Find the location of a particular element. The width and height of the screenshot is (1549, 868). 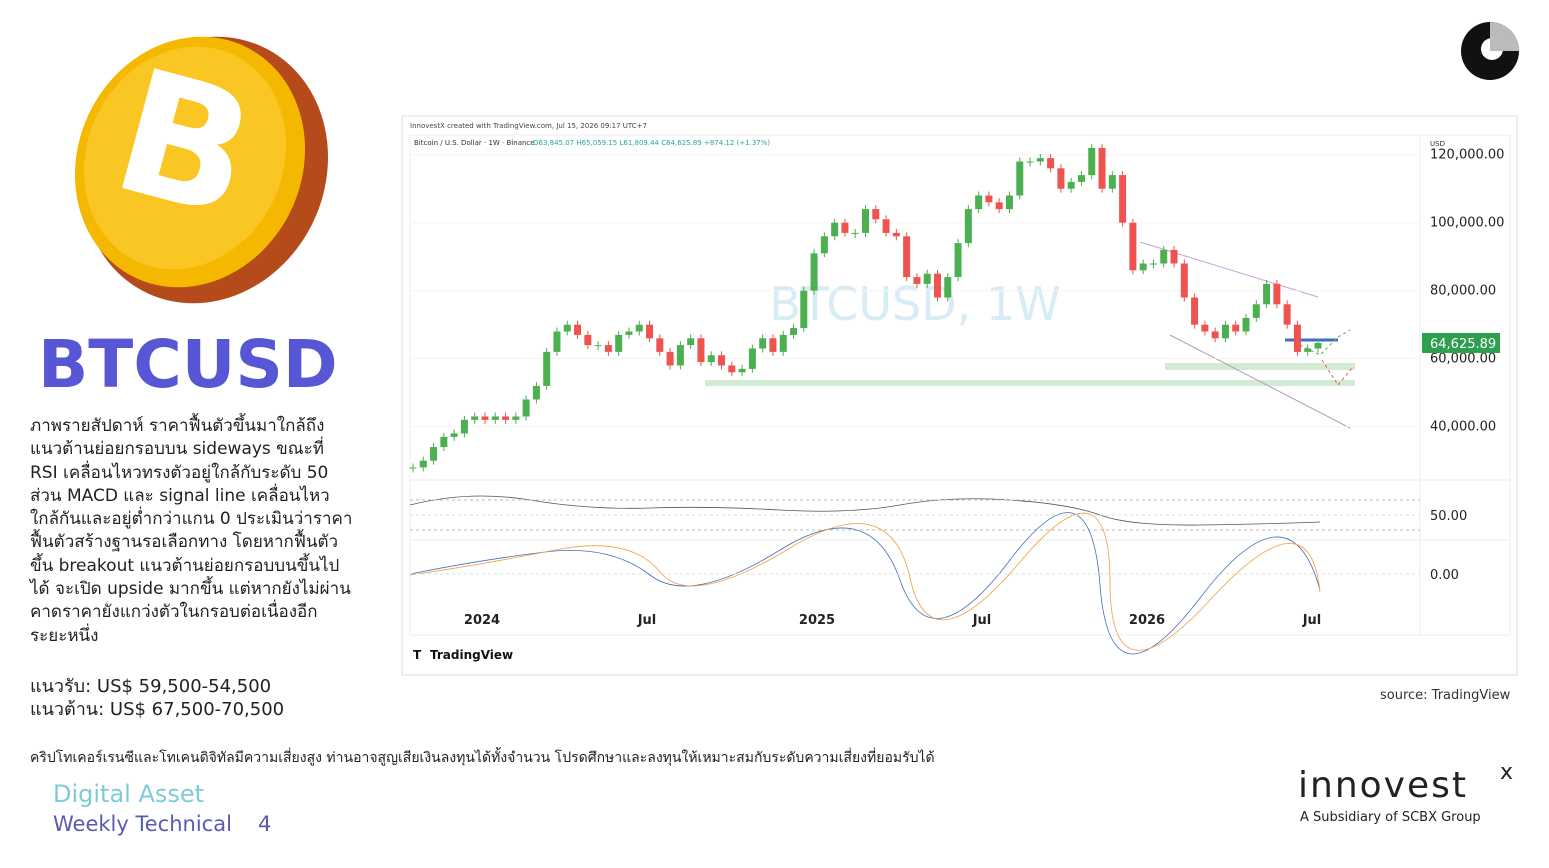

symbol-legend: Bitcoin / U.S. Dollar · 1W · Binance is located at coordinates (474, 143).